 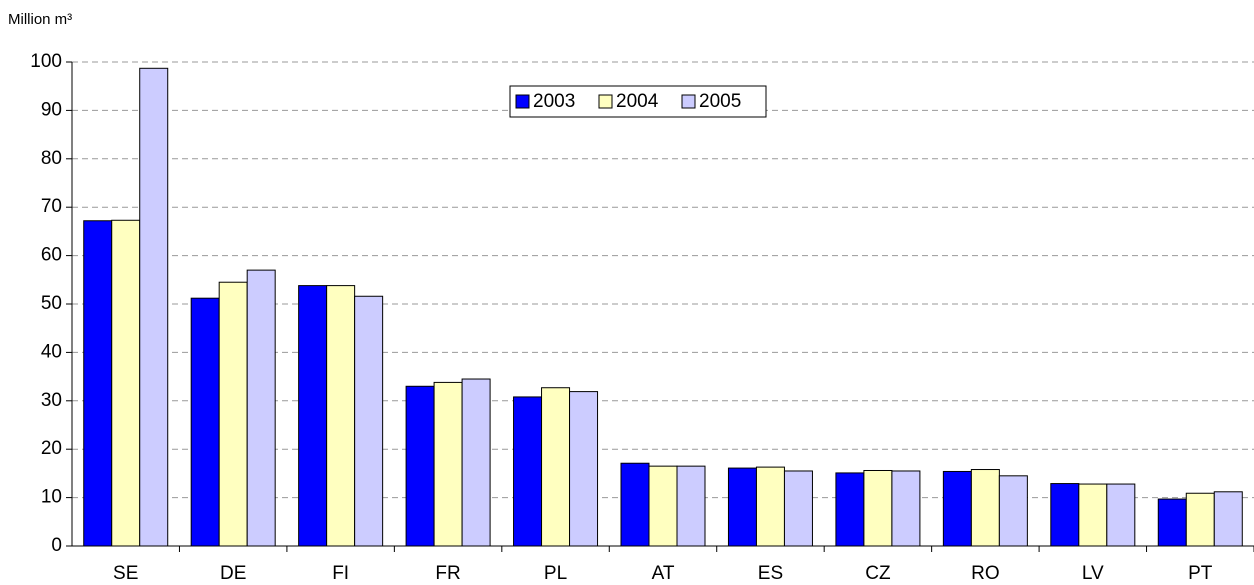 What do you see at coordinates (1200, 573) in the screenshot?
I see `x-tick-label: PT` at bounding box center [1200, 573].